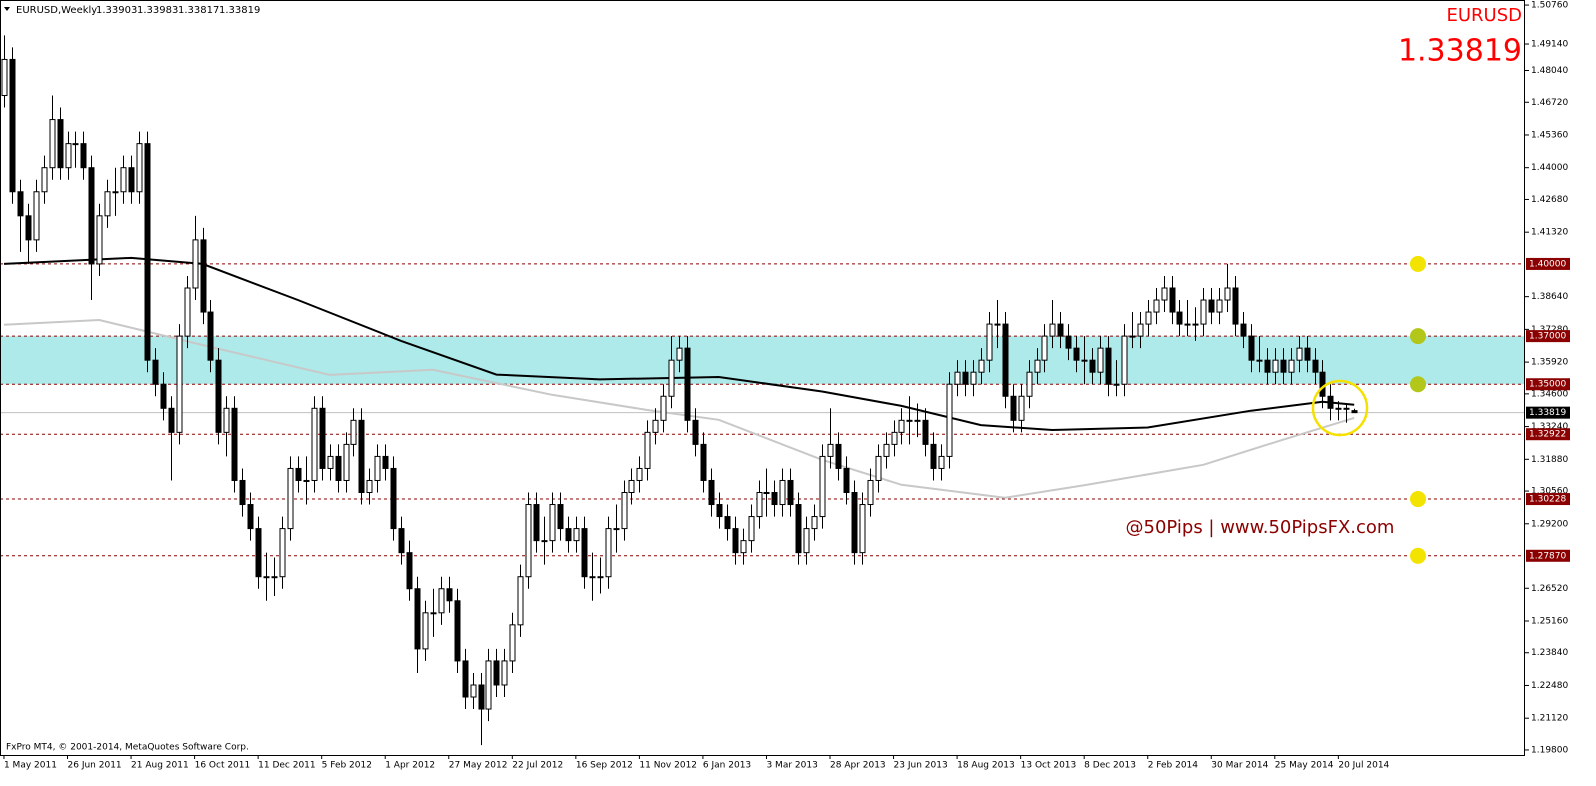 This screenshot has height=786, width=1596. I want to click on price-label-box, so click(1548, 412).